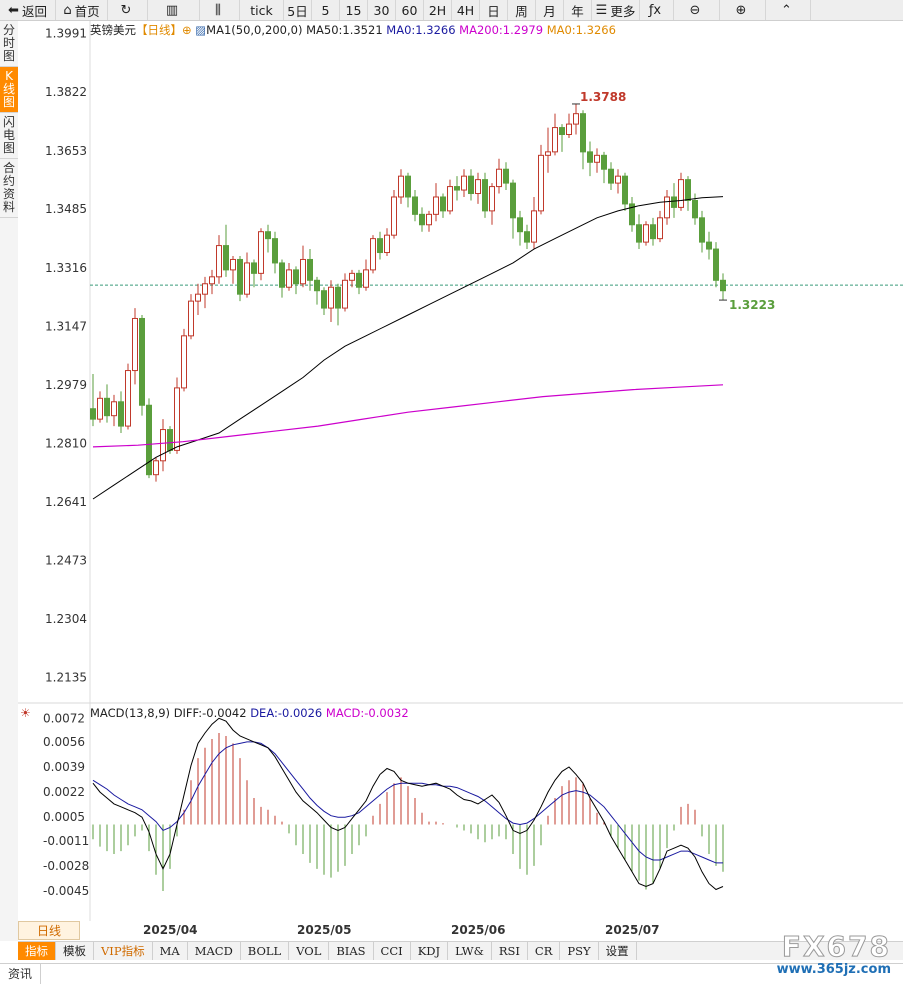 The image size is (903, 985). Describe the element at coordinates (430, 951) in the screenshot. I see `indicator-tab-9: KDJ` at that location.